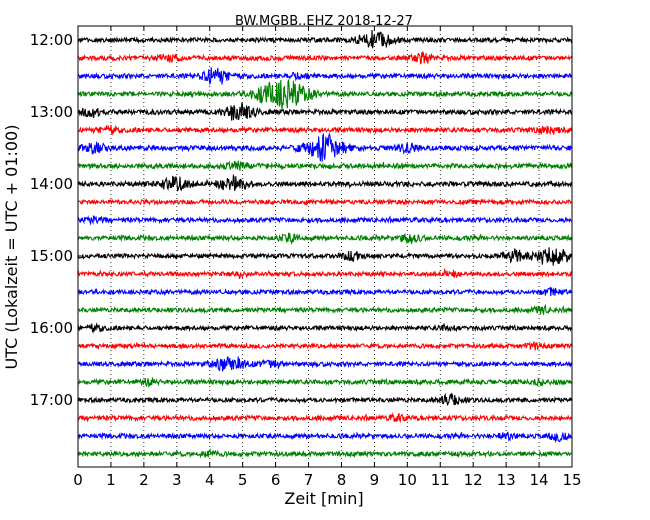  What do you see at coordinates (243, 480) in the screenshot?
I see `x-tick-label: 5` at bounding box center [243, 480].